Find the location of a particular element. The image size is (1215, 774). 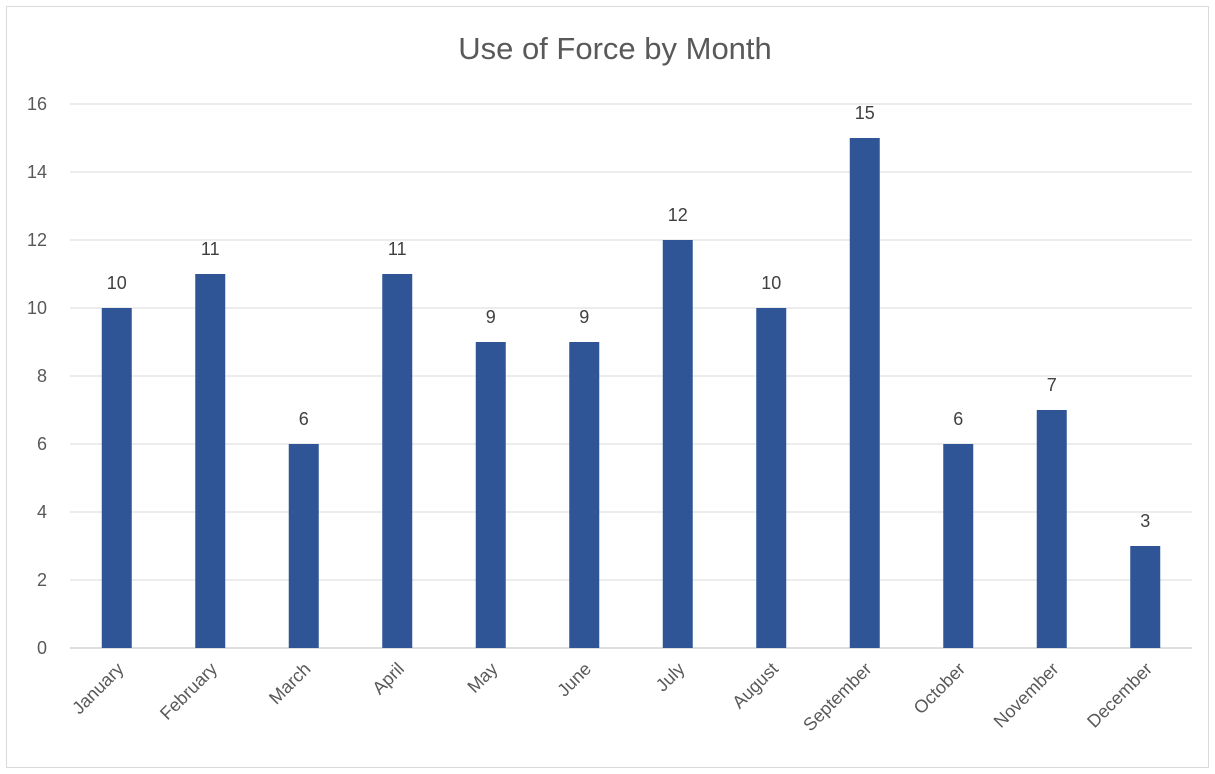

y-tick-label: 0 is located at coordinates (42, 648).